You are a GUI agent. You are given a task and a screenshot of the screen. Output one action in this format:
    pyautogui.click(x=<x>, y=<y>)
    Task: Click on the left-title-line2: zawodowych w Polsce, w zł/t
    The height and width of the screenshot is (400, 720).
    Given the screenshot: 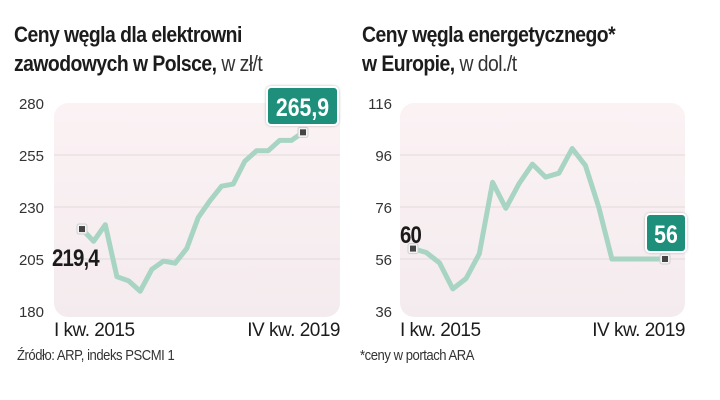 What is the action you would take?
    pyautogui.click(x=138, y=63)
    